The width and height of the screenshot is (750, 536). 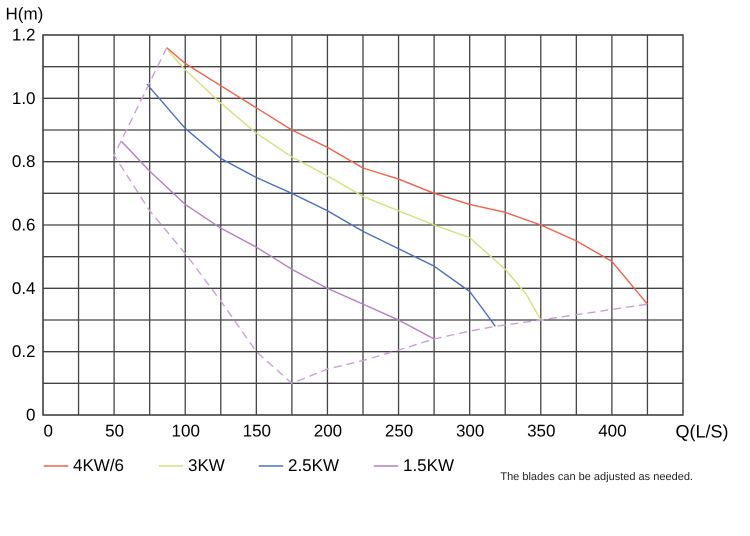 What do you see at coordinates (470, 431) in the screenshot?
I see `x-tick-label: 300` at bounding box center [470, 431].